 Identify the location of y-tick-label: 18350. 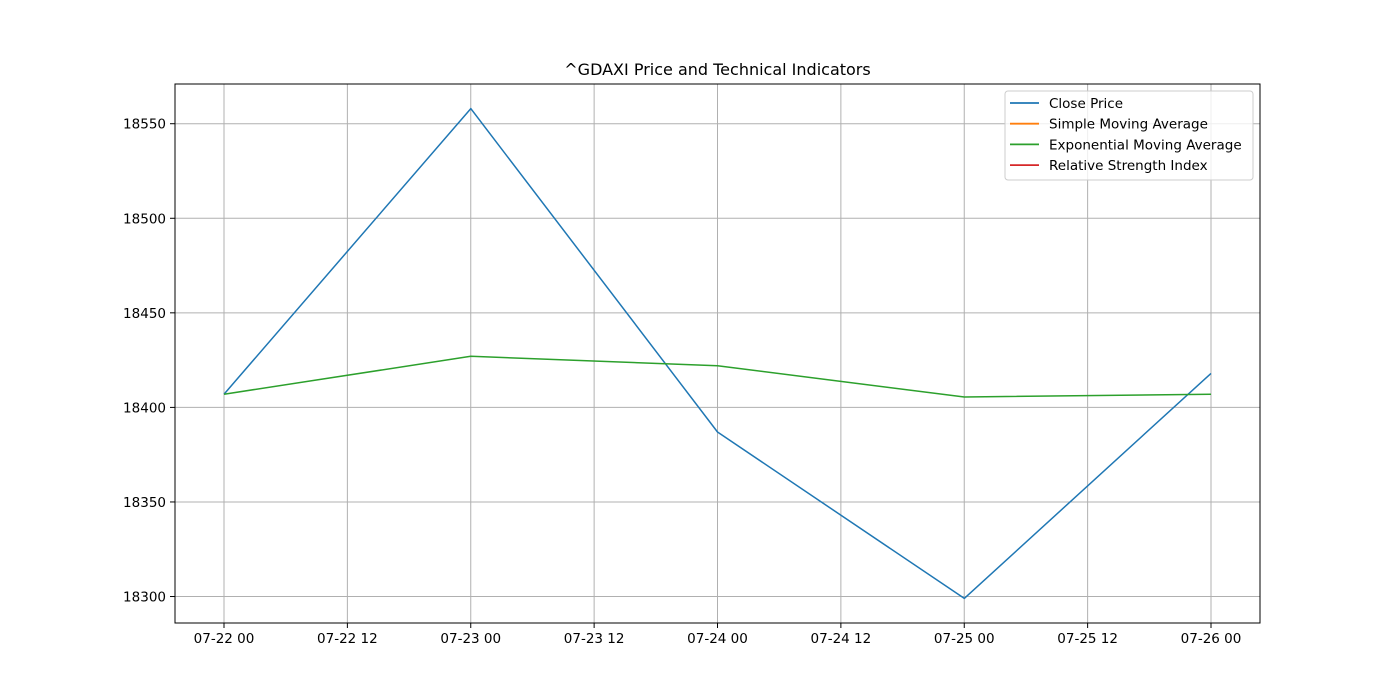
(144, 503).